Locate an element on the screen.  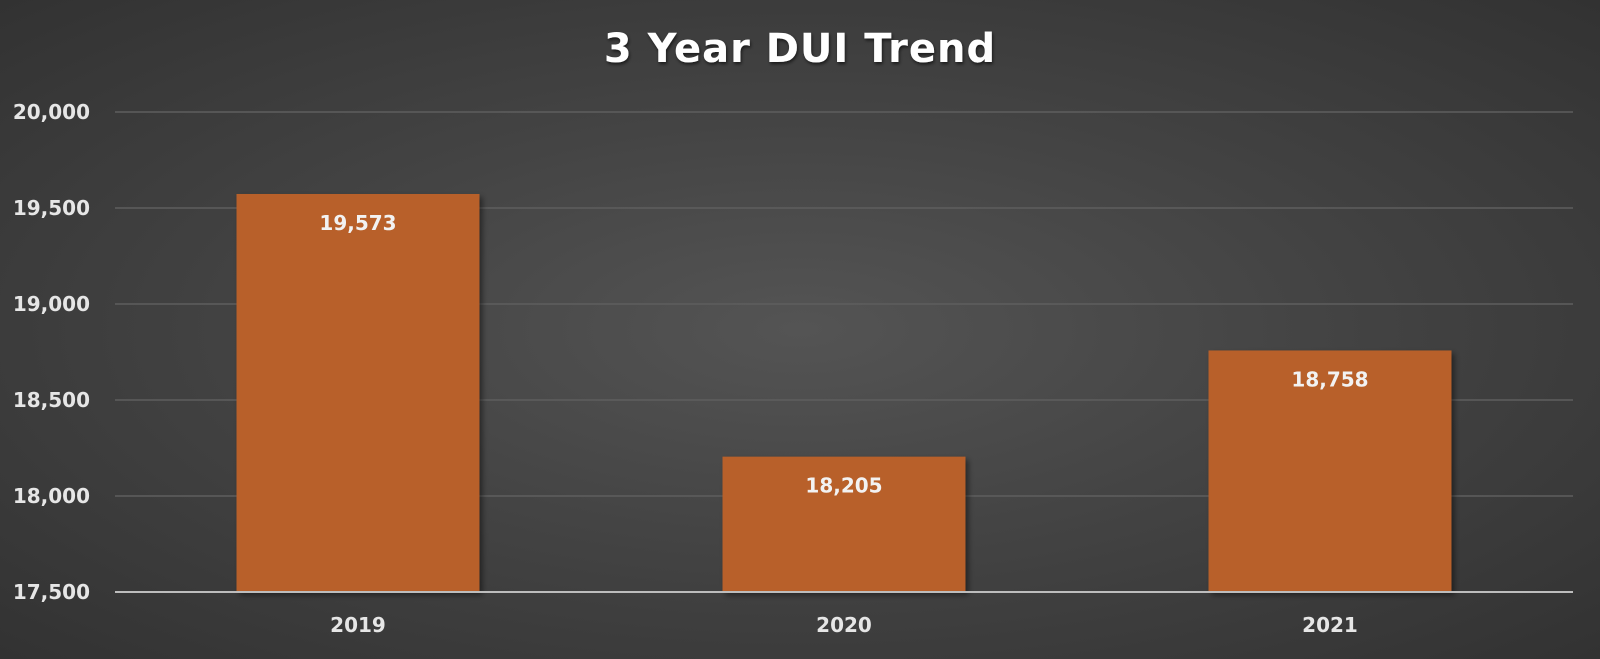
data-label-2021: 18,758 is located at coordinates (1329, 379).